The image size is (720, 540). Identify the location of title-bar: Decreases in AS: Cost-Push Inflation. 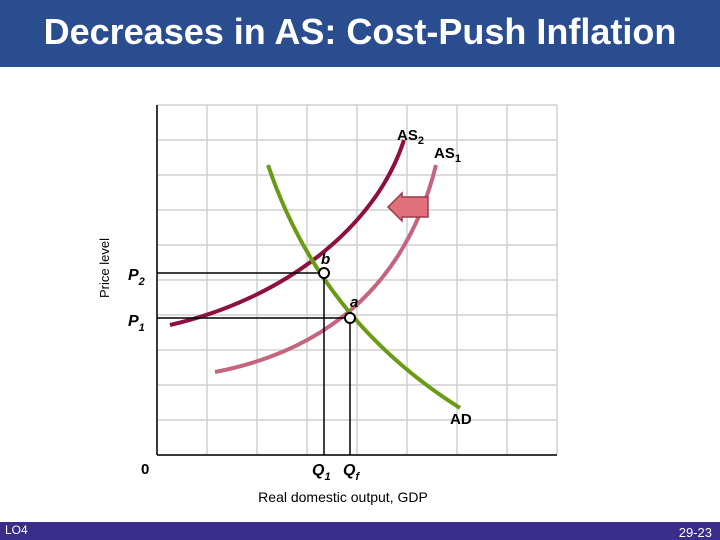
(360, 33).